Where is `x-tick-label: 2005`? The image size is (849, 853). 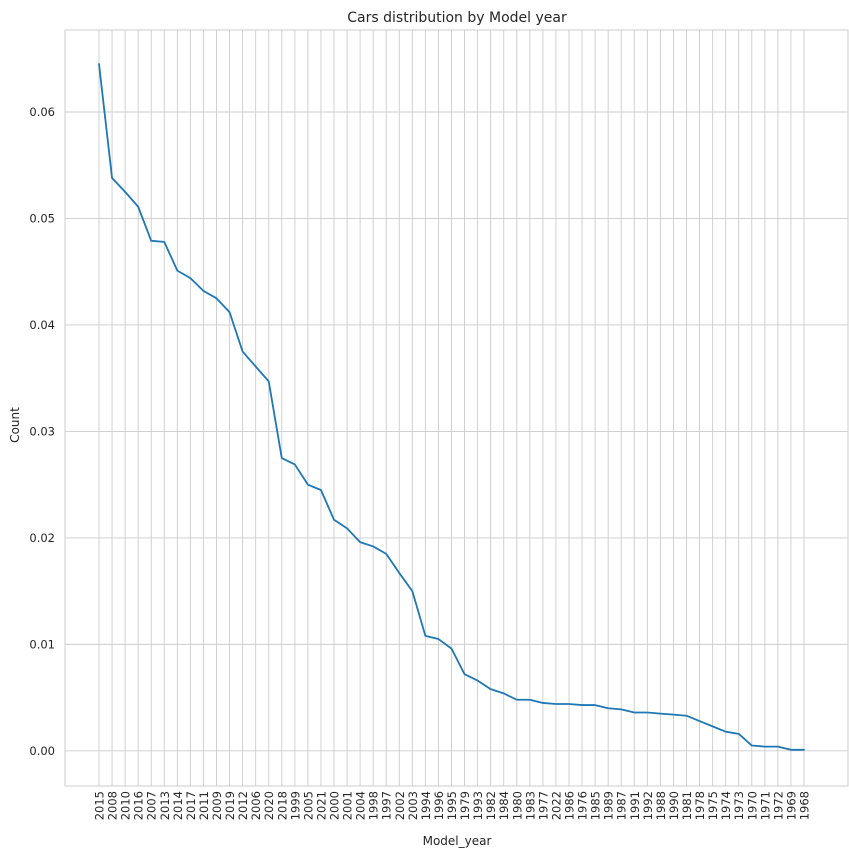 x-tick-label: 2005 is located at coordinates (308, 805).